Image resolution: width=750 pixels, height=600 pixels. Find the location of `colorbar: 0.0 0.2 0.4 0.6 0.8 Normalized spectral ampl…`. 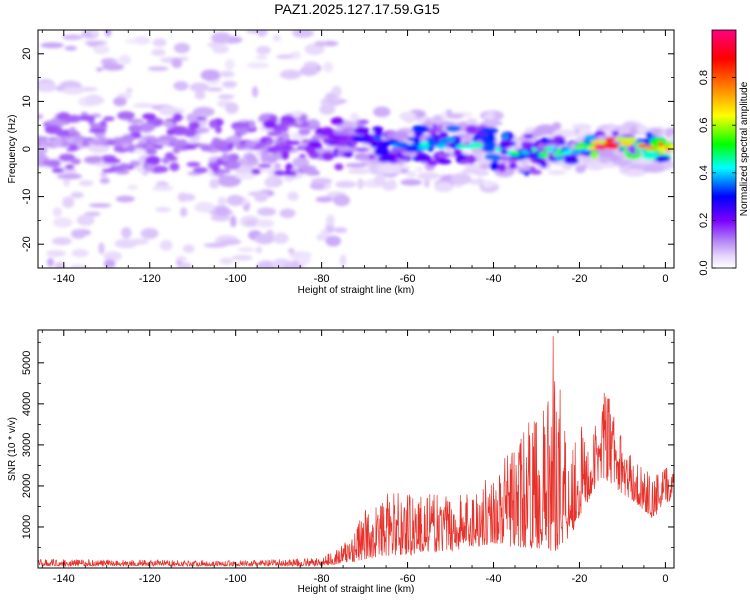

colorbar: 0.0 0.2 0.4 0.6 0.8 Normalized spectral ampl… is located at coordinates (724, 152).